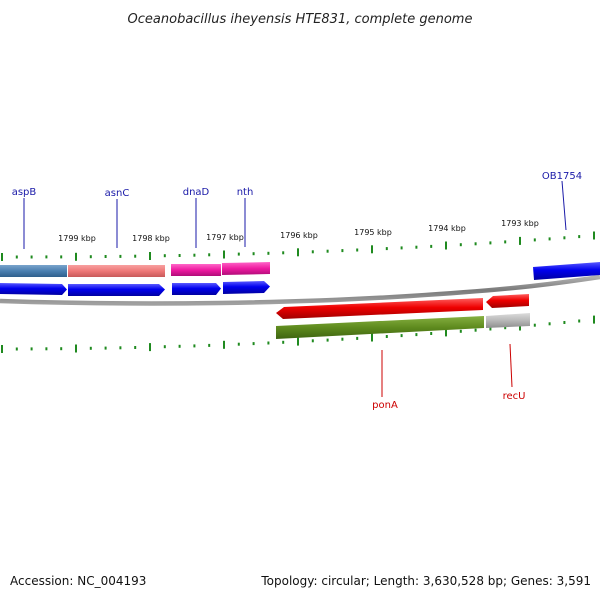  Describe the element at coordinates (566, 271) in the screenshot. I see `feature-OB1754-upper` at that location.